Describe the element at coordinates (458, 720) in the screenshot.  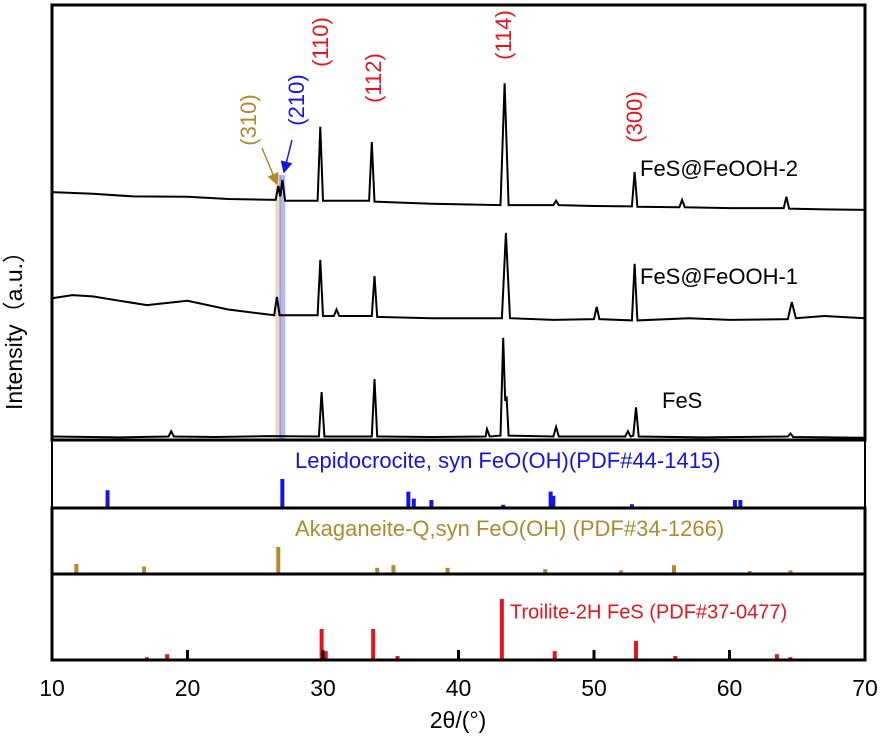
I see `x-axis-label: 2θ/(°)` at that location.